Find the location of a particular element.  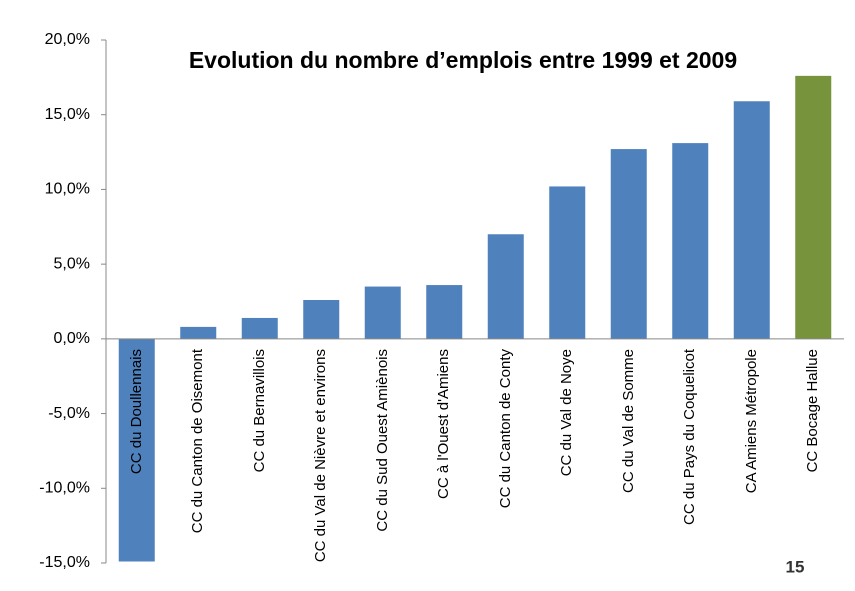

x-tick-label: CC du Val de Noye is located at coordinates (567, 412).